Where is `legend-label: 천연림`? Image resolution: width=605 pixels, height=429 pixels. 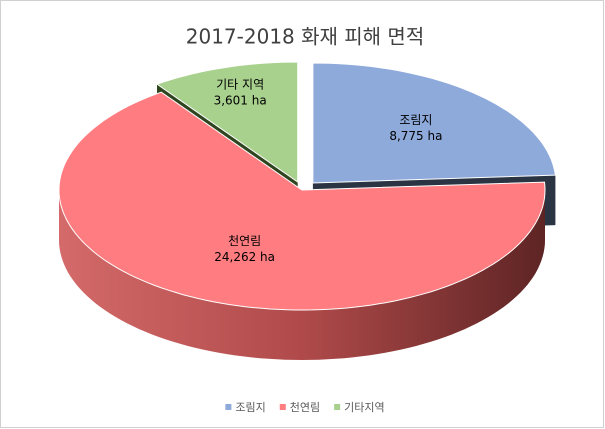 legend-label: 천연림 is located at coordinates (305, 407).